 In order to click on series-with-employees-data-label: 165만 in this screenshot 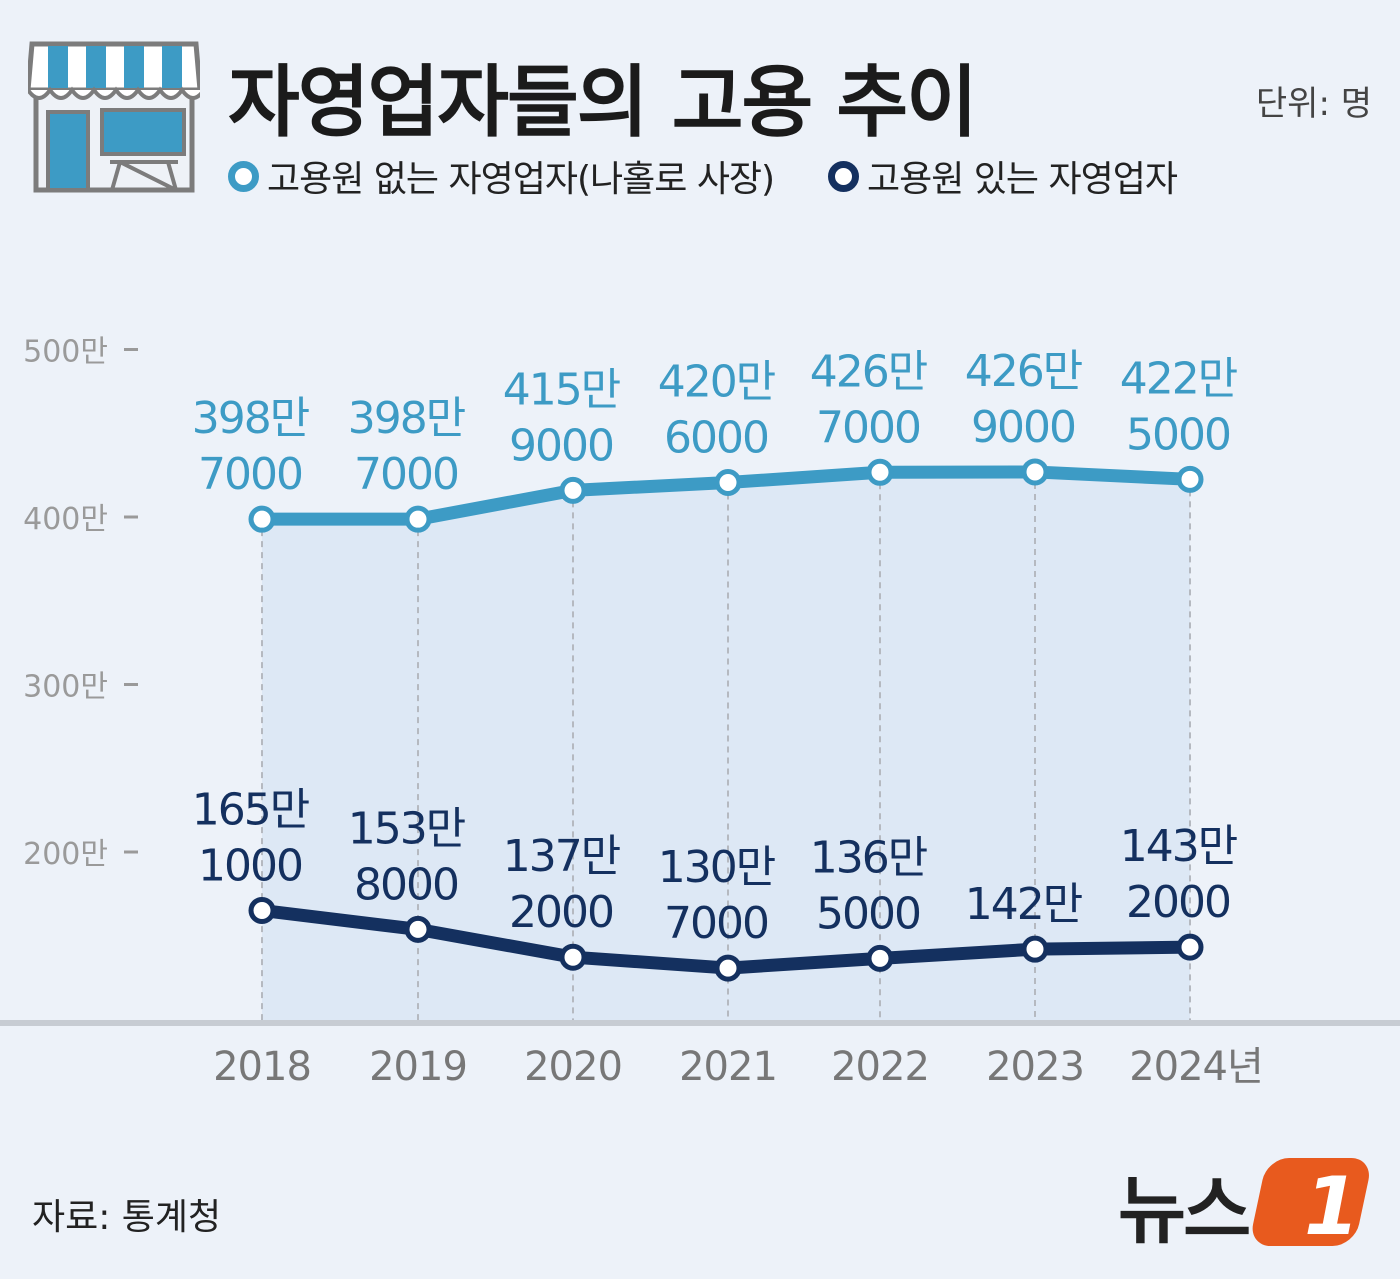, I will do `click(250, 809)`.